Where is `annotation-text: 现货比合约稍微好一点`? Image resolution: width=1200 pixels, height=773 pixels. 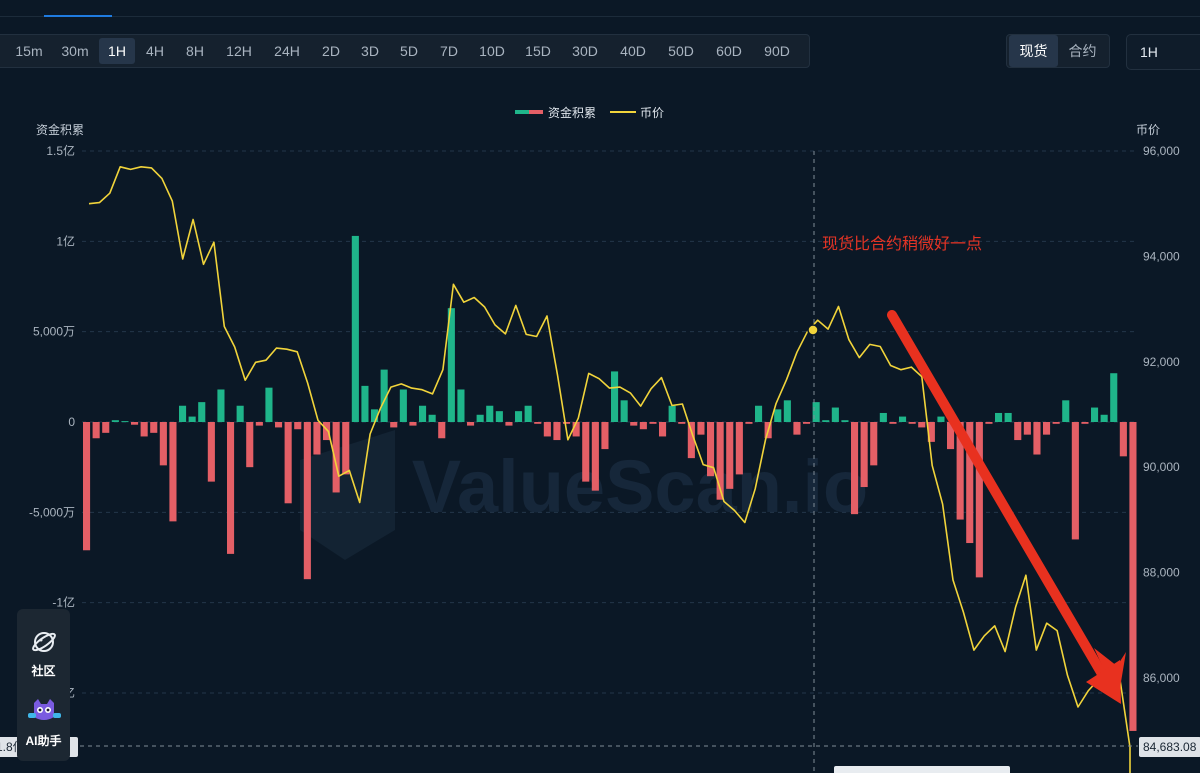
annotation-text: 现货比合约稍微好一点 is located at coordinates (902, 244).